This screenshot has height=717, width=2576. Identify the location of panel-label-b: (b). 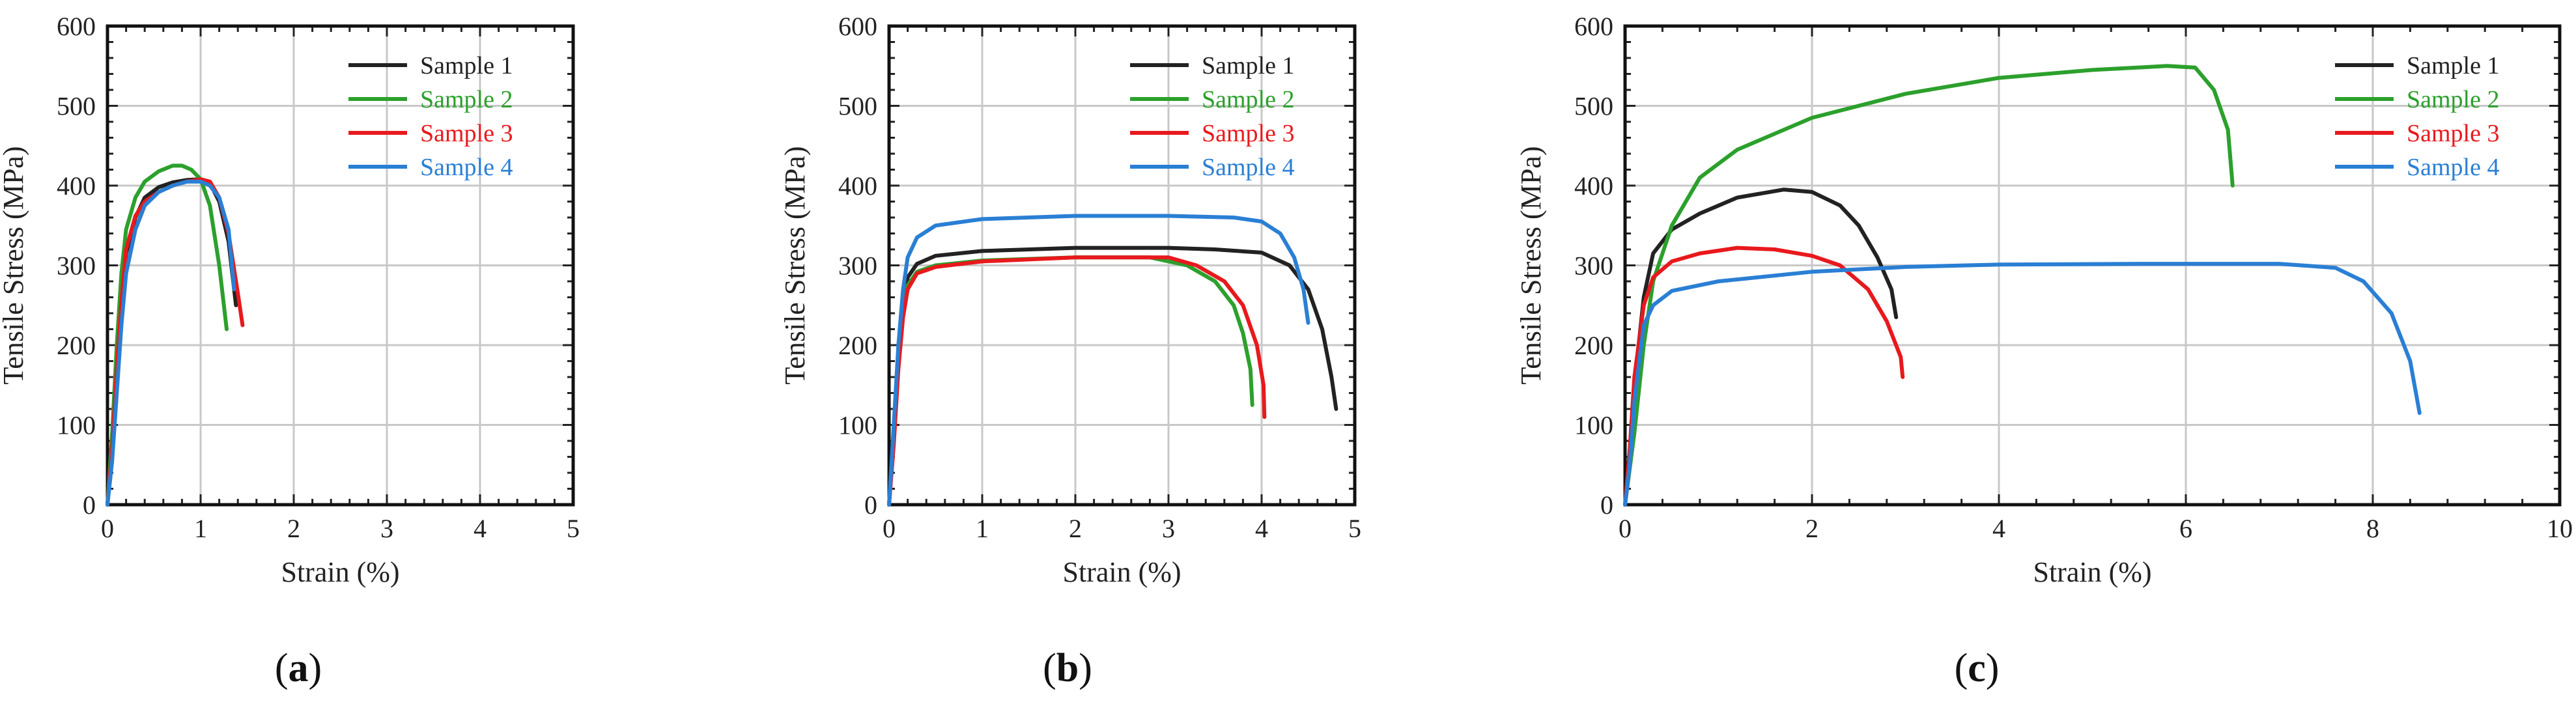
(1067, 668).